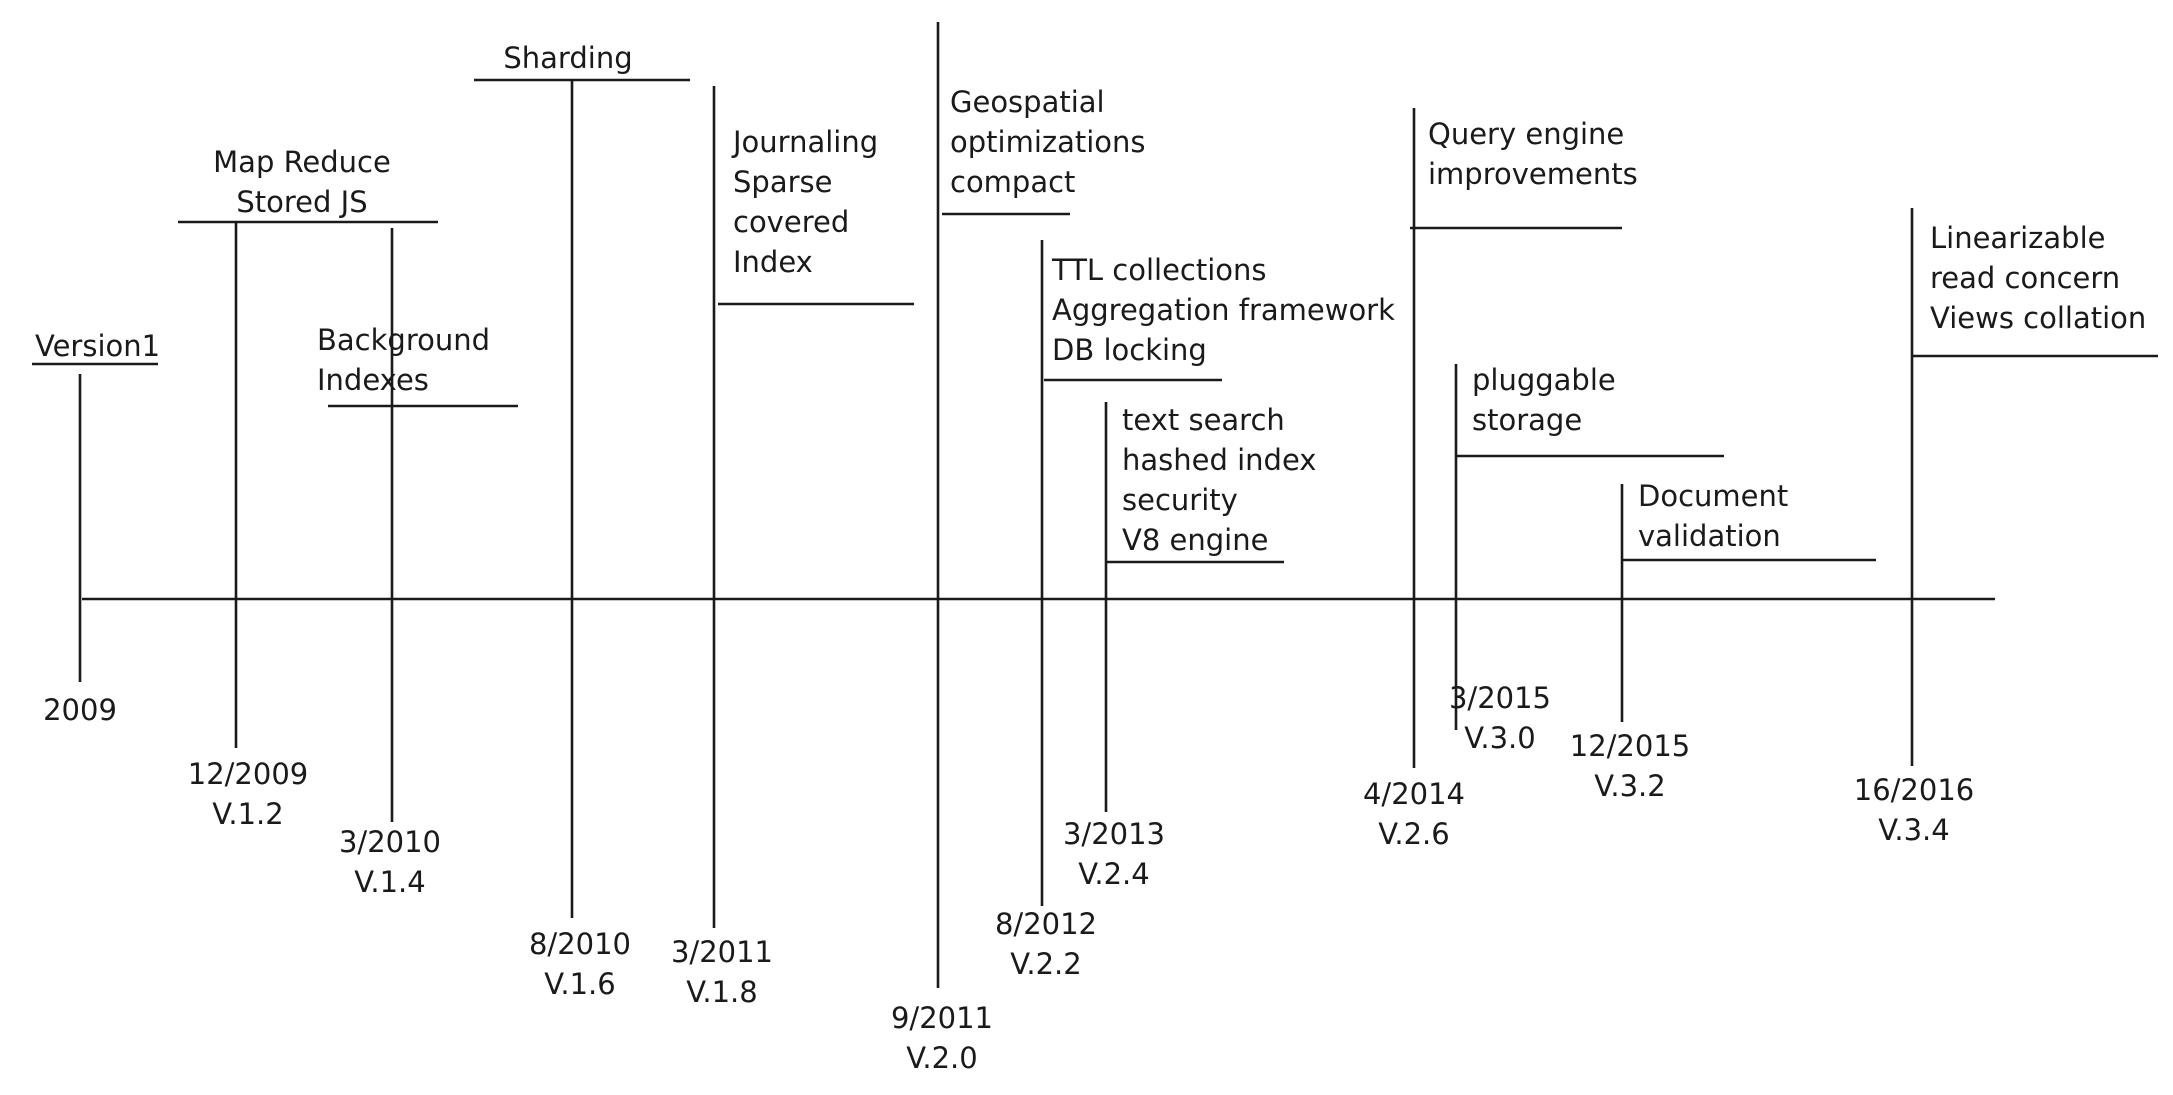  What do you see at coordinates (1027, 102) in the screenshot?
I see `feature-label: Geospatial` at bounding box center [1027, 102].